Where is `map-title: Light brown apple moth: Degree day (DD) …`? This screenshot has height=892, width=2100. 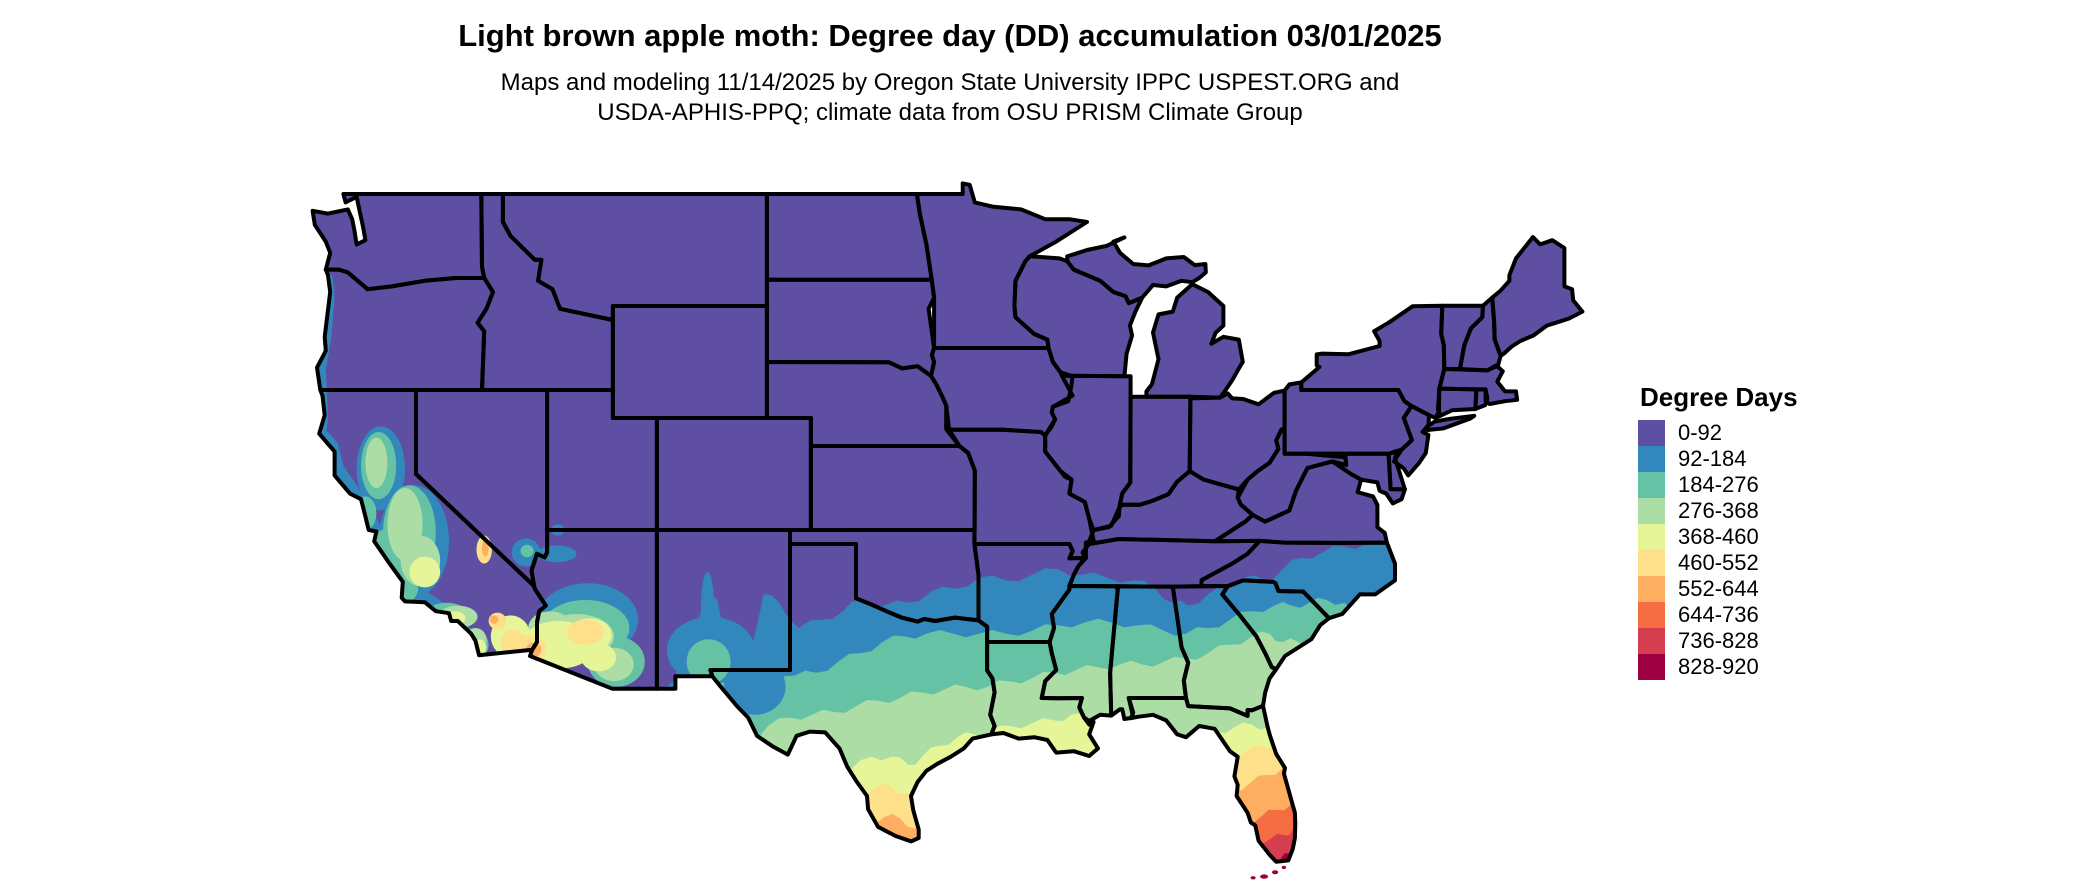 map-title: Light brown apple moth: Degree day (DD) … is located at coordinates (950, 35).